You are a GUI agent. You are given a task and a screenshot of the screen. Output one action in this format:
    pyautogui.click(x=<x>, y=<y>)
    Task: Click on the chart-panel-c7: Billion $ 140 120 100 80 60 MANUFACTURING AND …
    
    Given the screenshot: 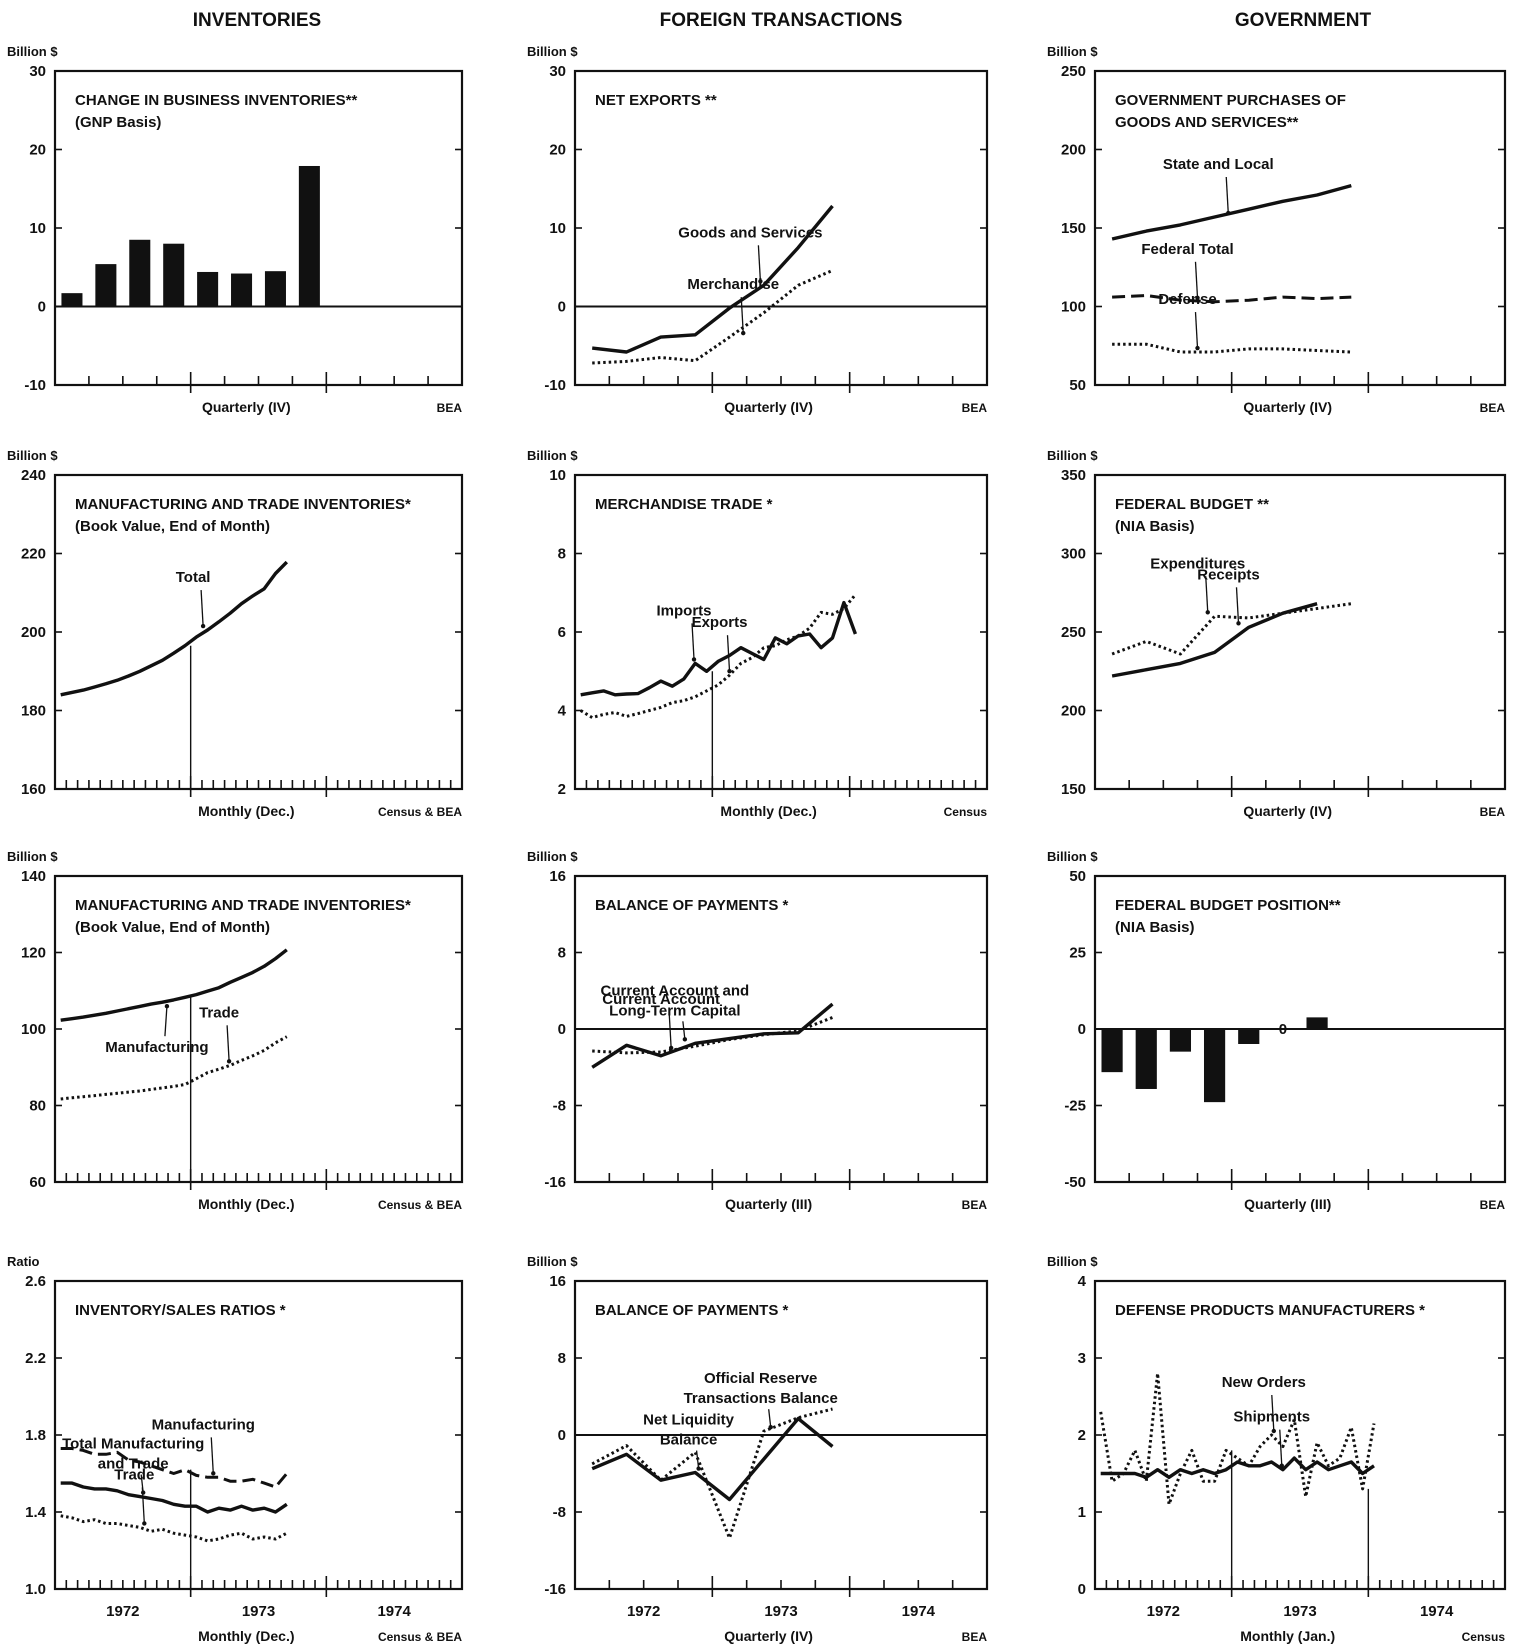 What is the action you would take?
    pyautogui.click(x=235, y=1030)
    